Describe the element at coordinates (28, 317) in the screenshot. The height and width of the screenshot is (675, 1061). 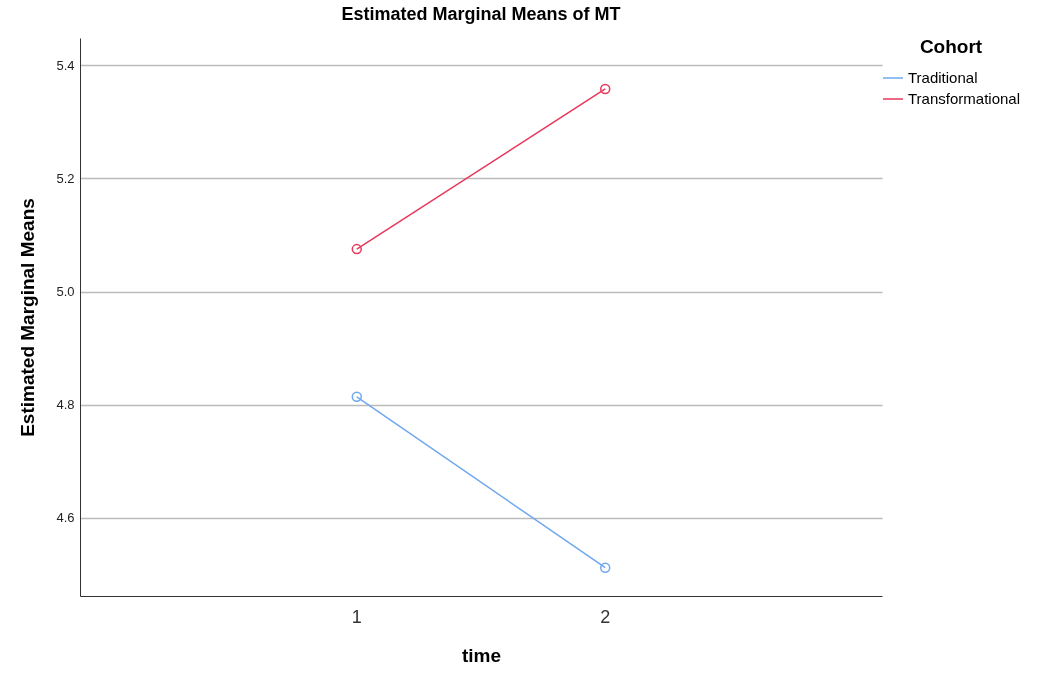
I see `y-axis-title: Estimated Marginal Means` at that location.